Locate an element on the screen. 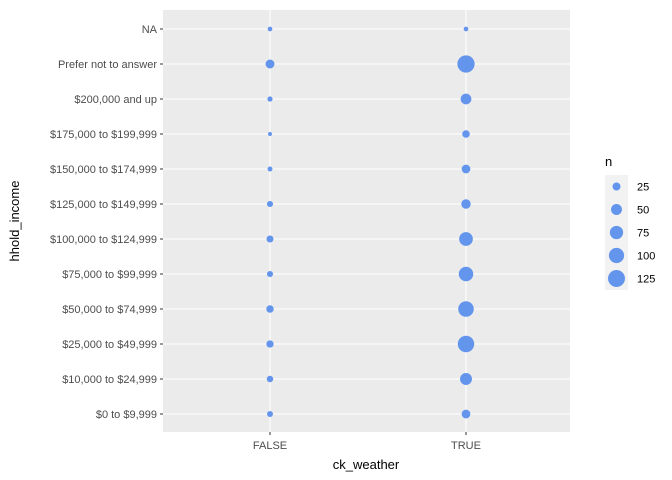 Image resolution: width=672 pixels, height=480 pixels. y-tick-label: NA is located at coordinates (150, 30).